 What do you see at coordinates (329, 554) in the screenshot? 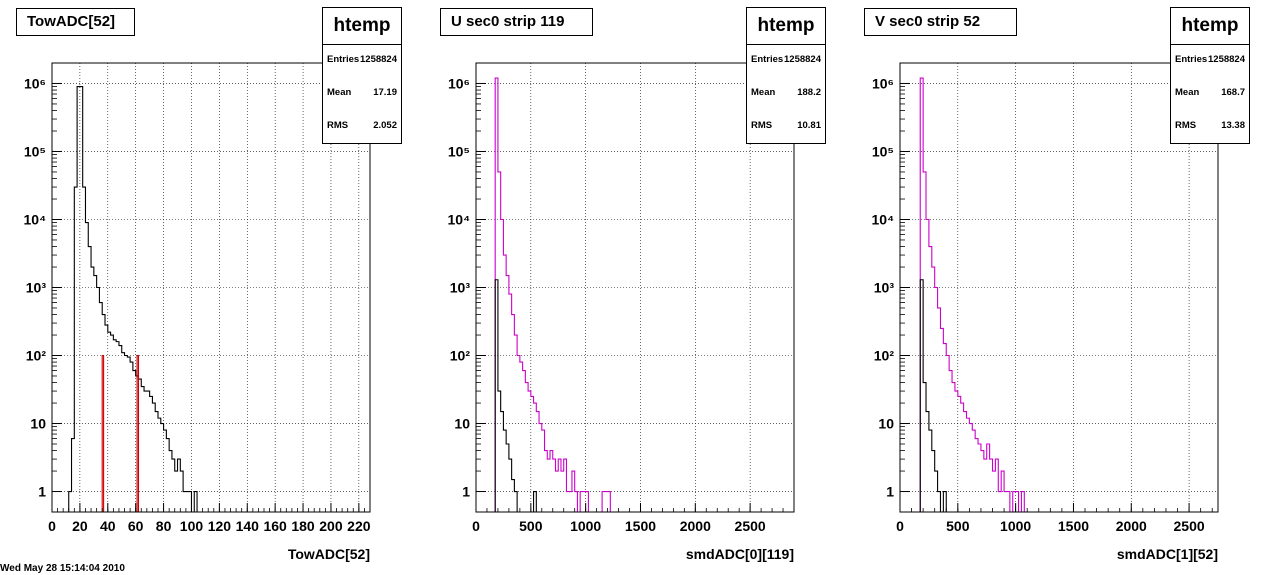
I see `x-axis-label: TowADC[52]` at bounding box center [329, 554].